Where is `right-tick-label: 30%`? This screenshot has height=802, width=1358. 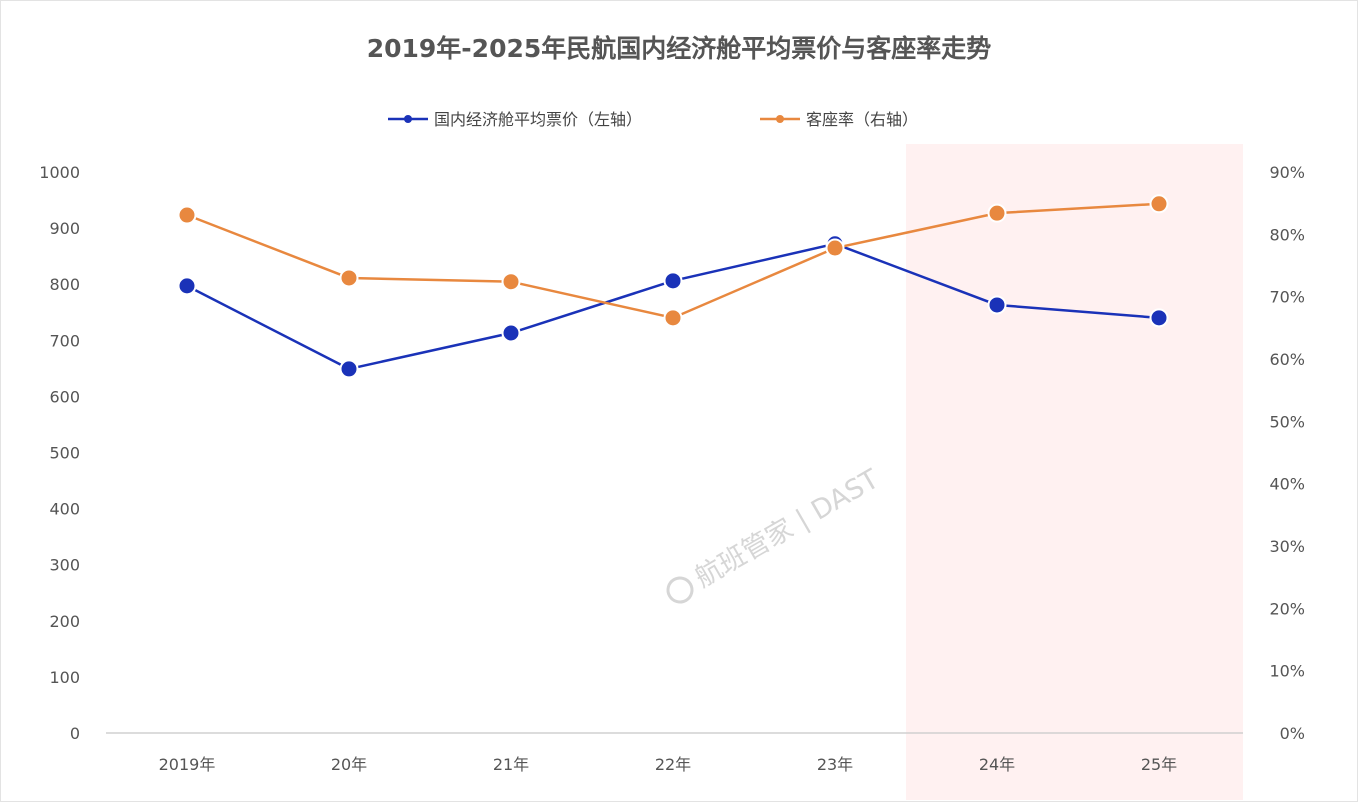
right-tick-label: 30% is located at coordinates (1287, 546).